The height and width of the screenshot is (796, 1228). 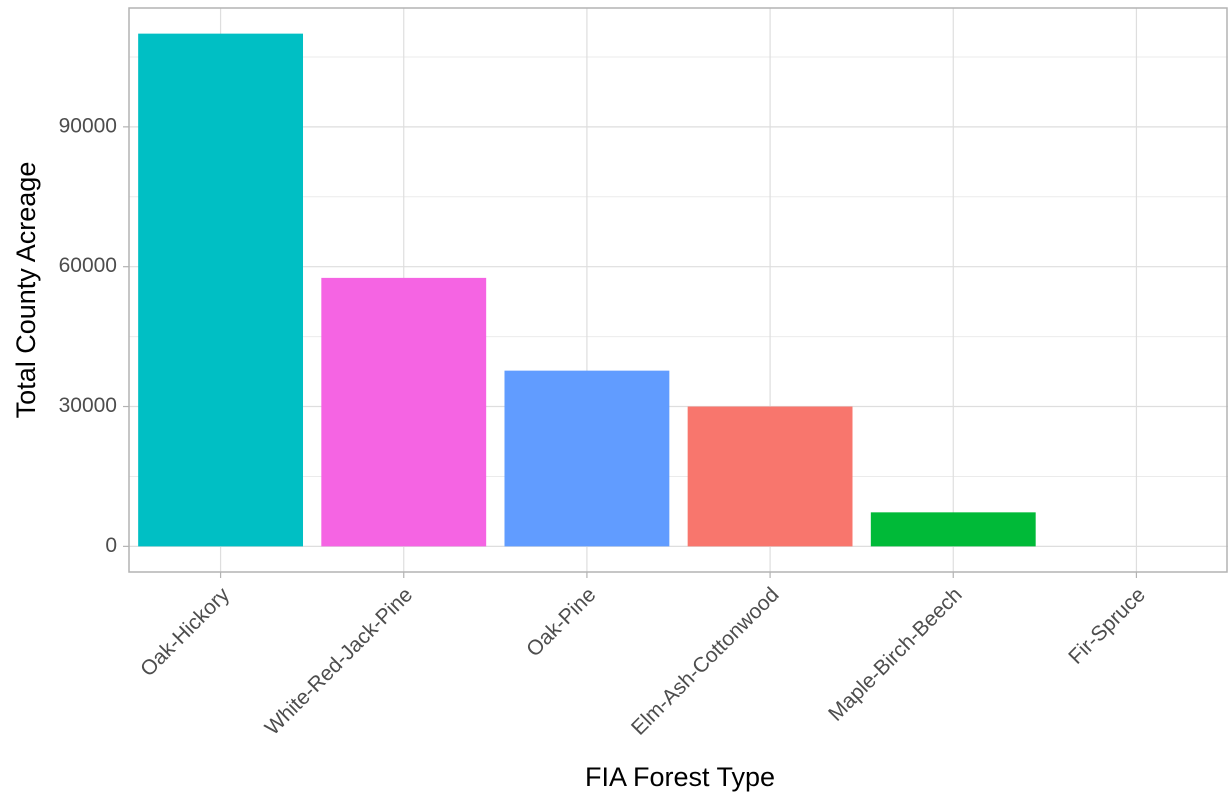 I want to click on x-tick-label: White-Red-Jack-Pine, so click(x=339, y=661).